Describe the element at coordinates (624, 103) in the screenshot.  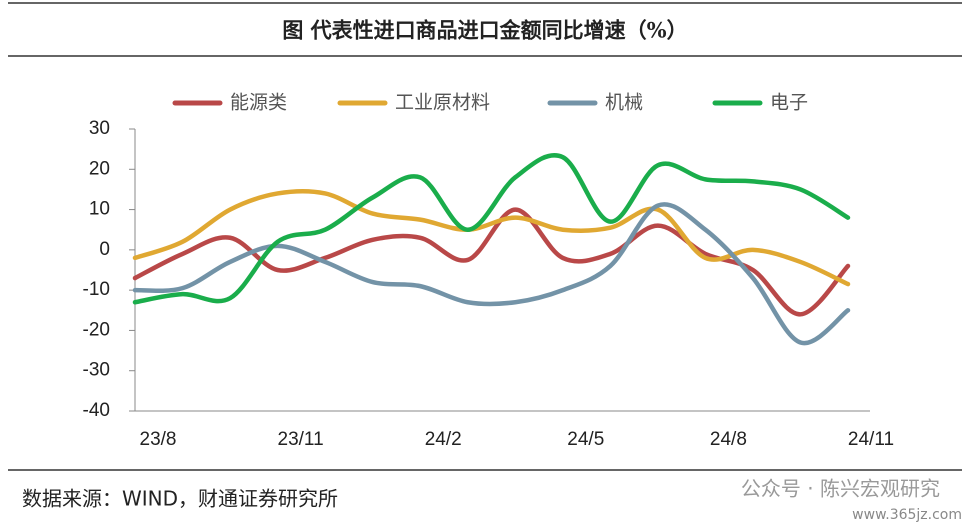
I see `legend-label: 机械` at that location.